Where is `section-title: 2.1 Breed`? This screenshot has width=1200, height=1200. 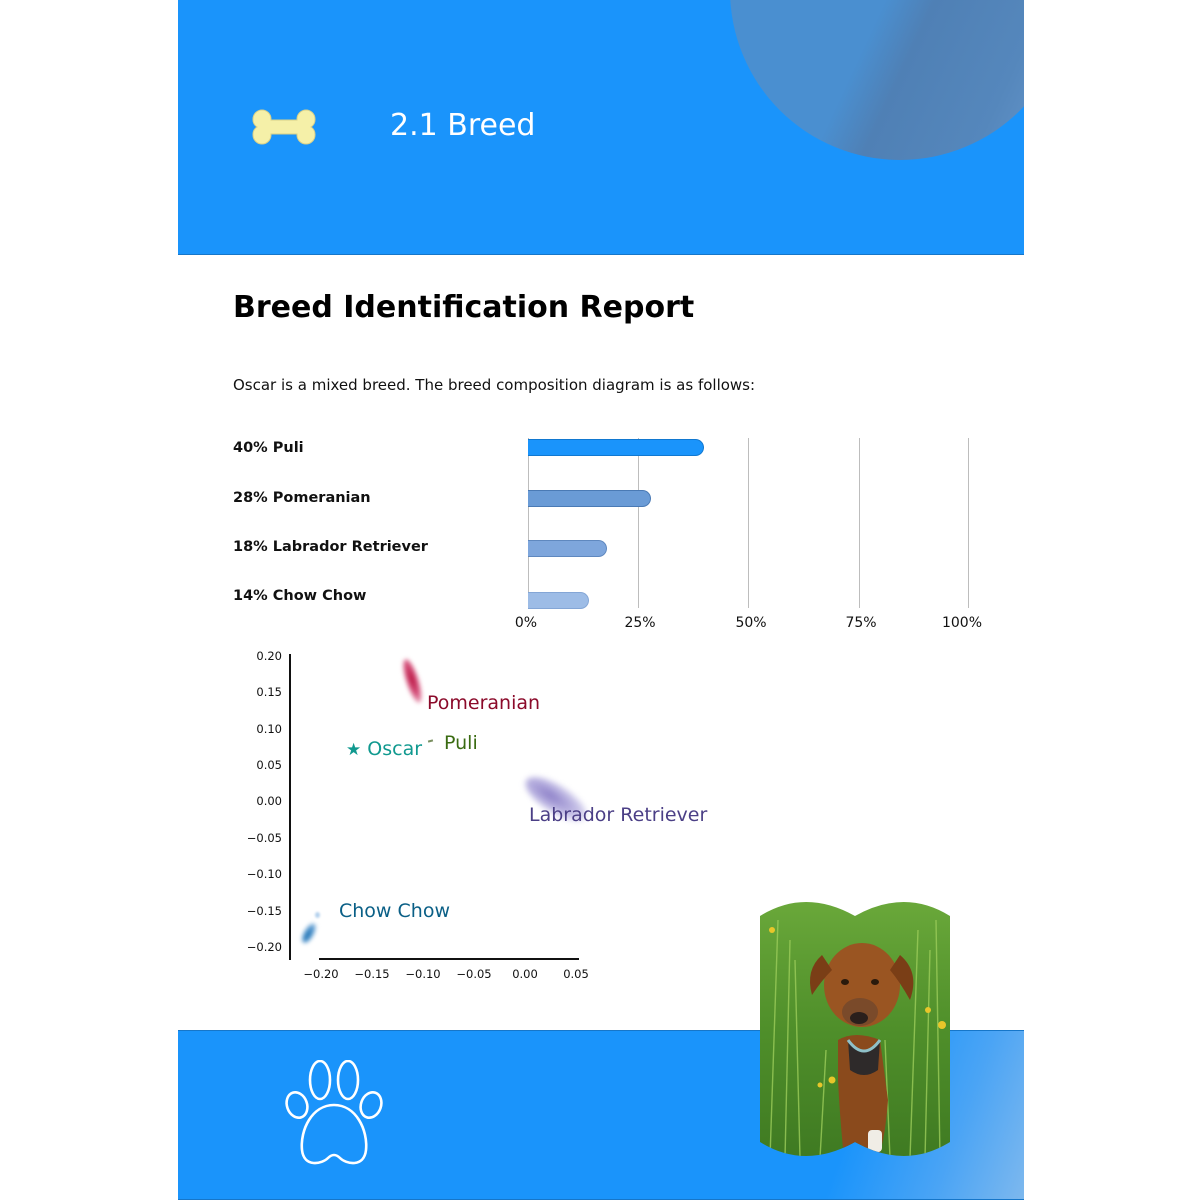 section-title: 2.1 Breed is located at coordinates (463, 125).